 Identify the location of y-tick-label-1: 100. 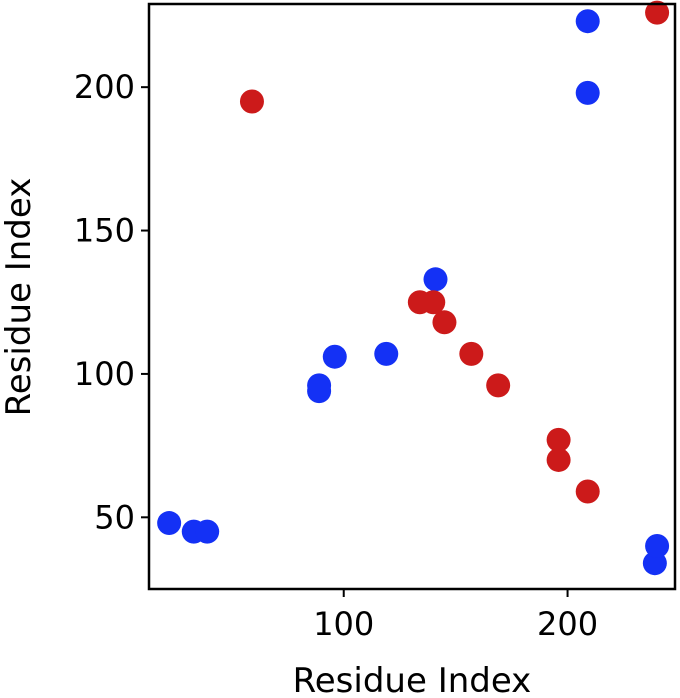
(104, 374).